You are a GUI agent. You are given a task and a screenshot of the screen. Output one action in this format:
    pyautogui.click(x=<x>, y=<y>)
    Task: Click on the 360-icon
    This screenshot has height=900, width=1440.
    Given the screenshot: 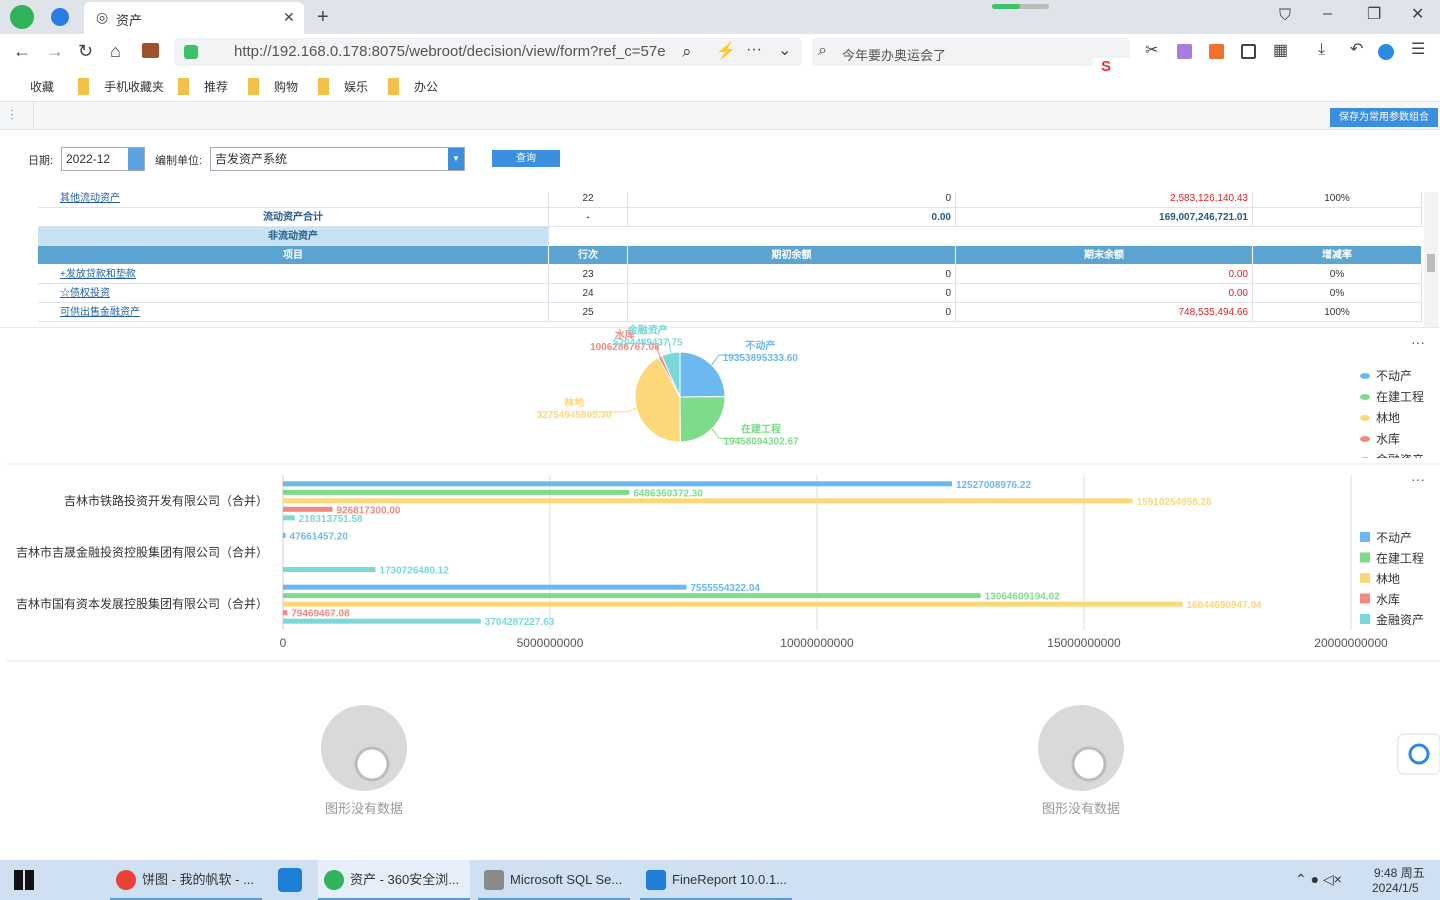 What is the action you would take?
    pyautogui.click(x=1386, y=52)
    